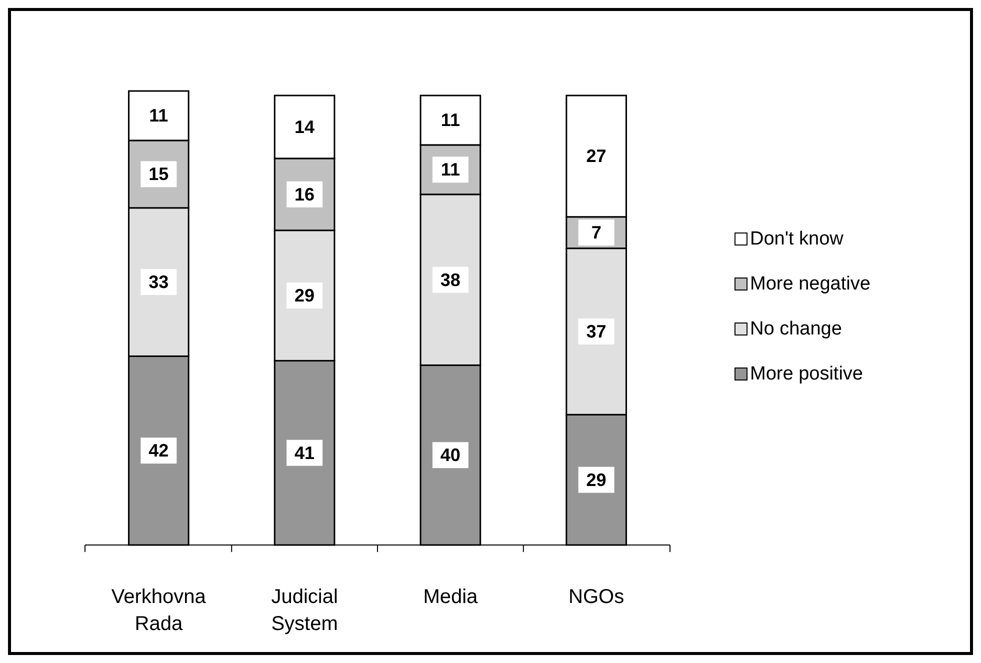 The image size is (981, 663). Describe the element at coordinates (596, 156) in the screenshot. I see `data-label: 27` at that location.